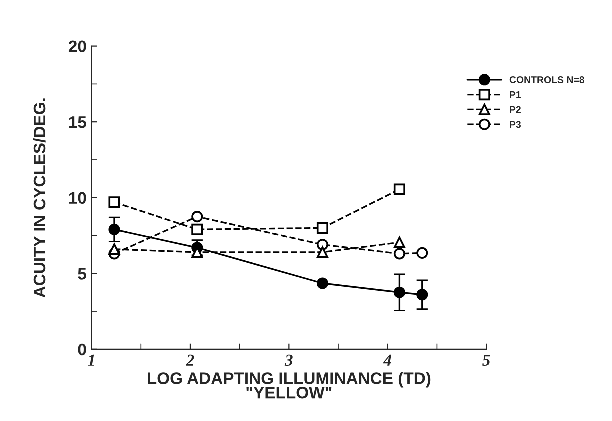  What do you see at coordinates (288, 360) in the screenshot?
I see `x-tick-label: 3` at bounding box center [288, 360].